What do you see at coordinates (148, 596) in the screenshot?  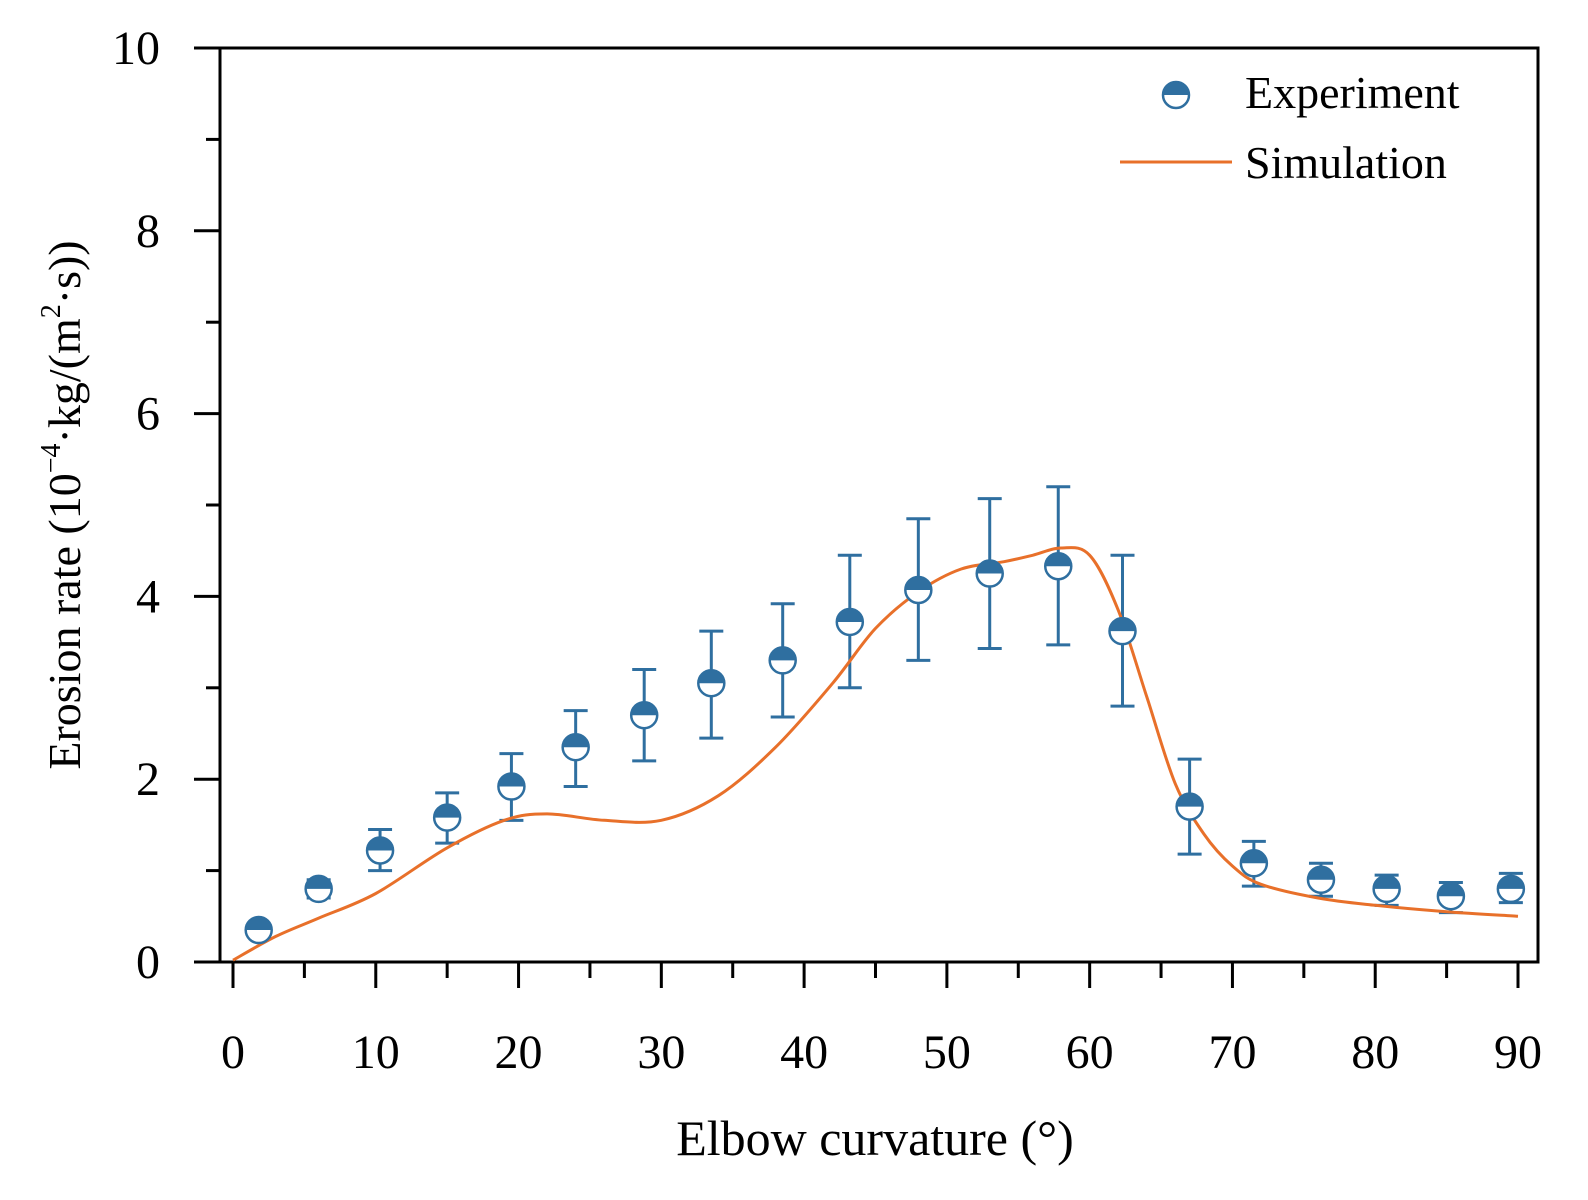 I see `y-tick-label: 4` at bounding box center [148, 596].